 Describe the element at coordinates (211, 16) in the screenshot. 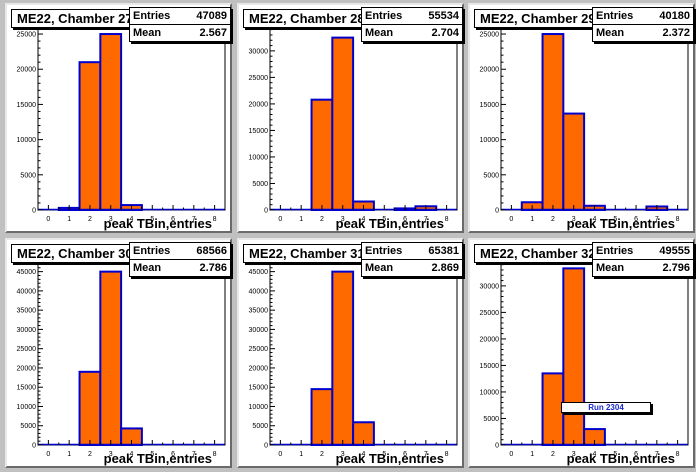

I see `stats-value: 47089` at that location.